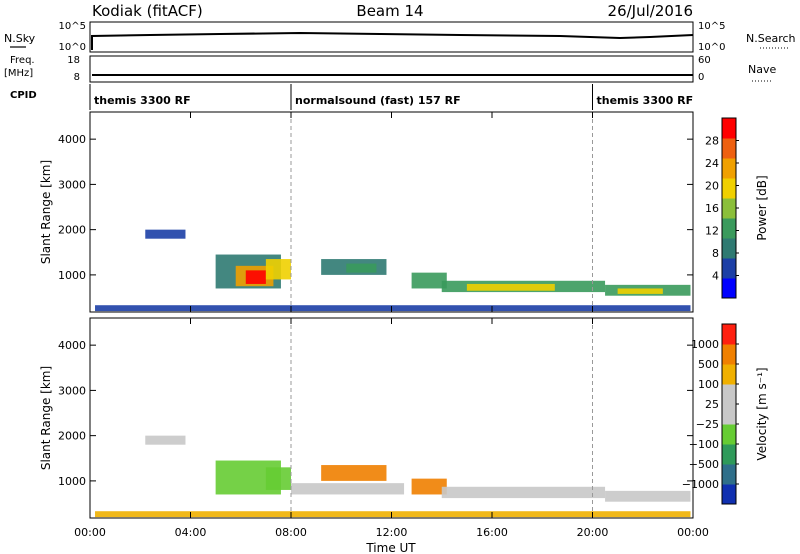 The image size is (800, 554). I want to click on power-colorbar-tick: 20, so click(712, 186).